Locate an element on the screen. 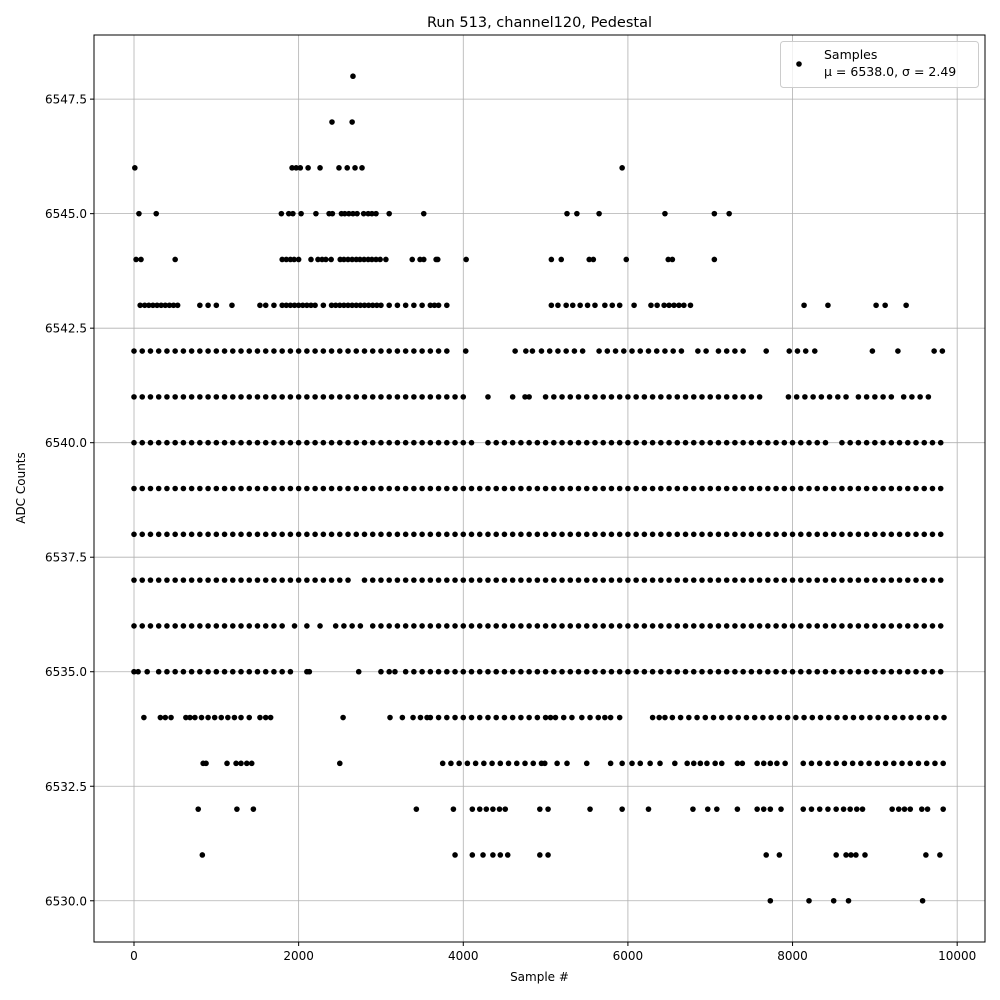  x-tick-label: 10000 is located at coordinates (957, 956).